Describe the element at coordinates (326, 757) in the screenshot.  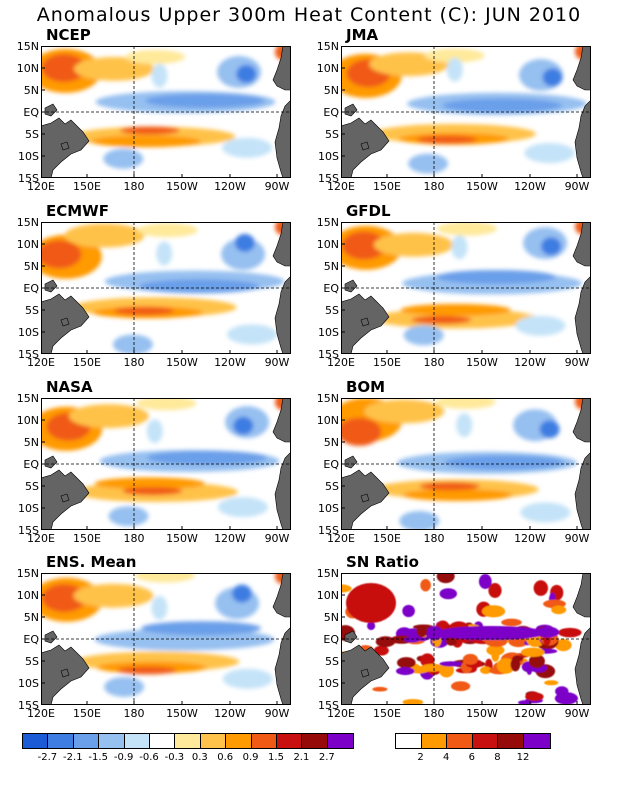
I see `colorbar-label: 2.7` at that location.